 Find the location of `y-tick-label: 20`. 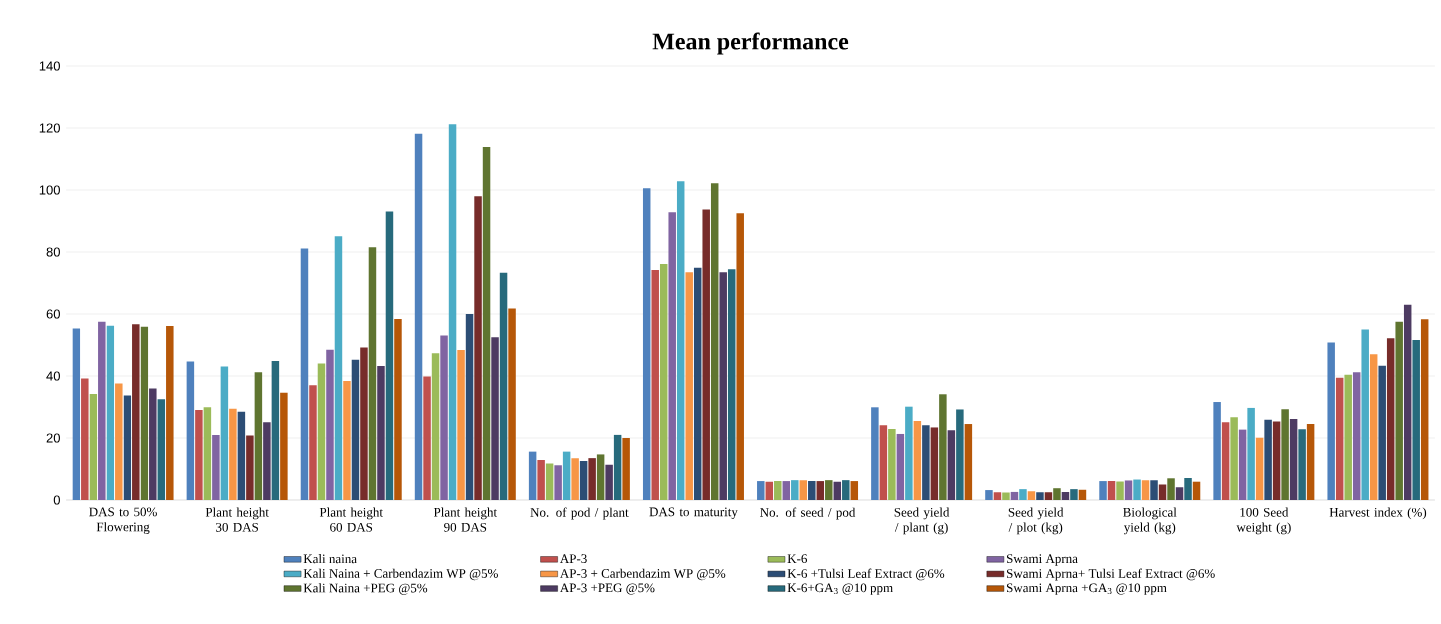

y-tick-label: 20 is located at coordinates (53, 438).